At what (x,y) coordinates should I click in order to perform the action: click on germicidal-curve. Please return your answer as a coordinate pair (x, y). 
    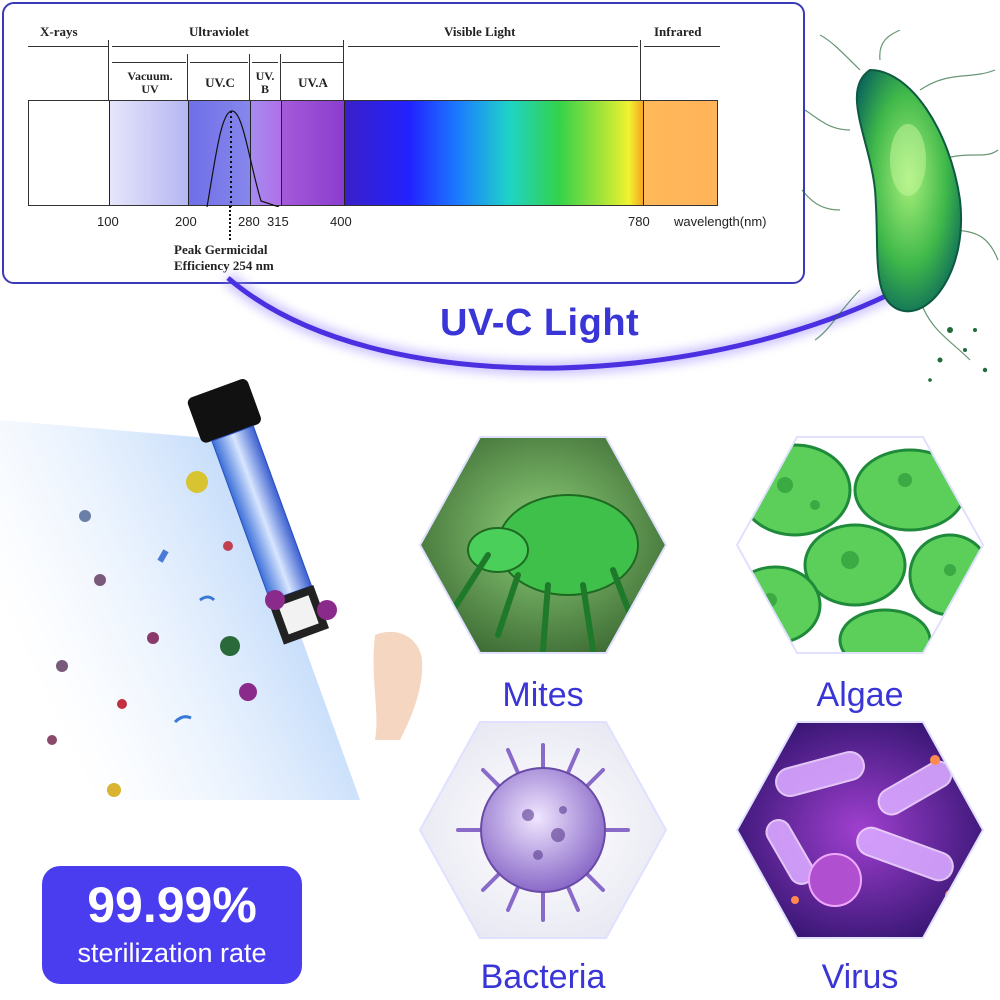
    Looking at the image, I should click on (243, 158).